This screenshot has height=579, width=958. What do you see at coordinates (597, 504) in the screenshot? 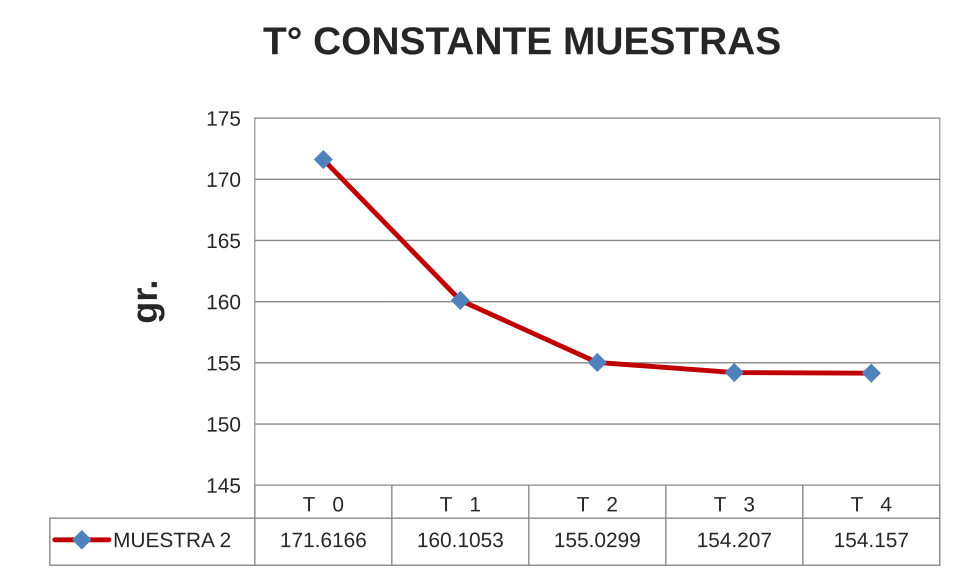
I see `x-tick-label: T 2` at bounding box center [597, 504].